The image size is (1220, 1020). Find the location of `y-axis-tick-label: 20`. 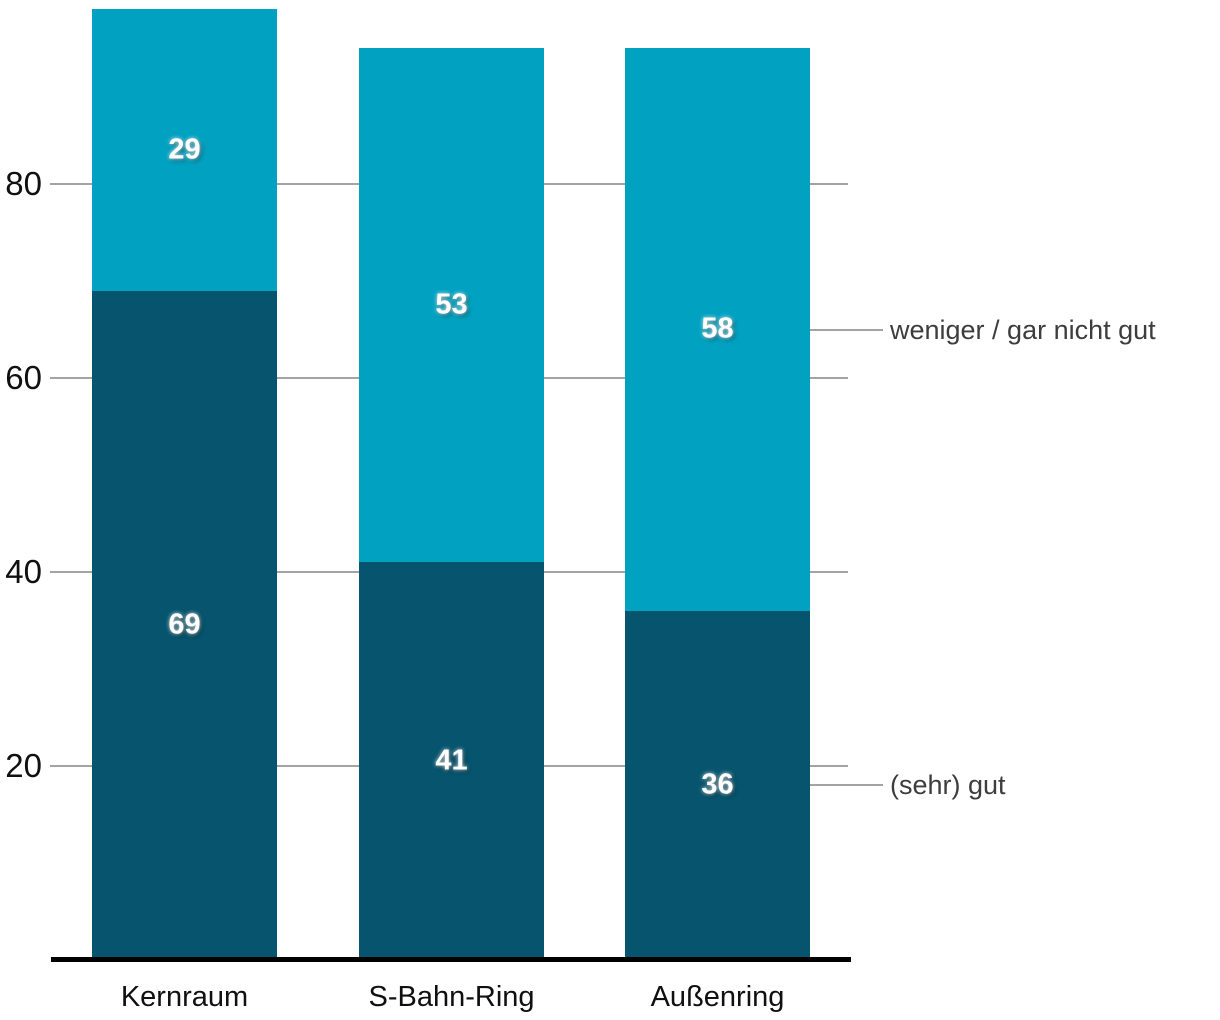

y-axis-tick-label: 20 is located at coordinates (23, 765).